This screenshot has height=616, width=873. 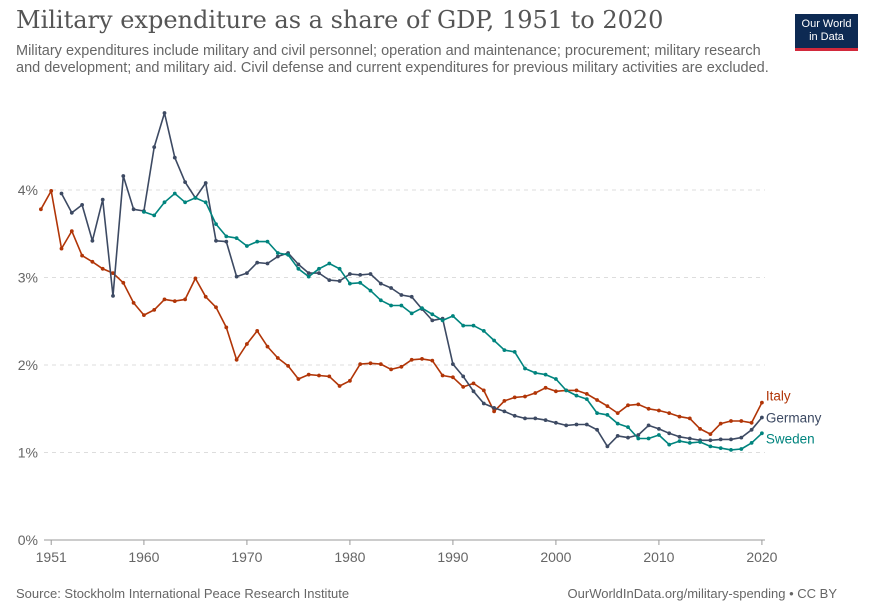 I want to click on x-tick-label: 1970, so click(x=246, y=557).